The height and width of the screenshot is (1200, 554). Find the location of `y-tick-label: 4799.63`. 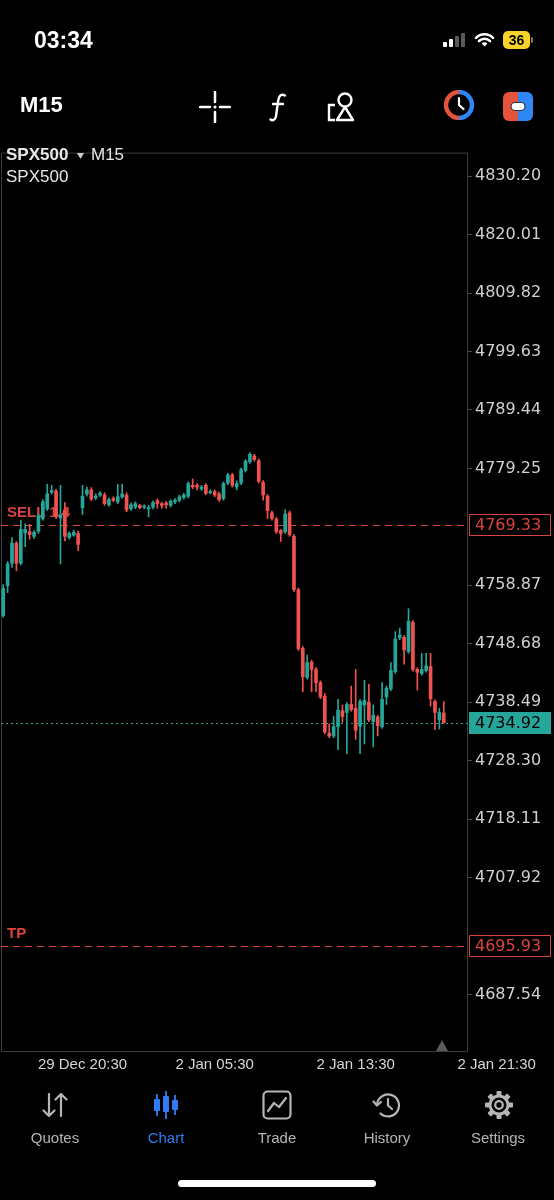

y-tick-label: 4799.63 is located at coordinates (508, 350).